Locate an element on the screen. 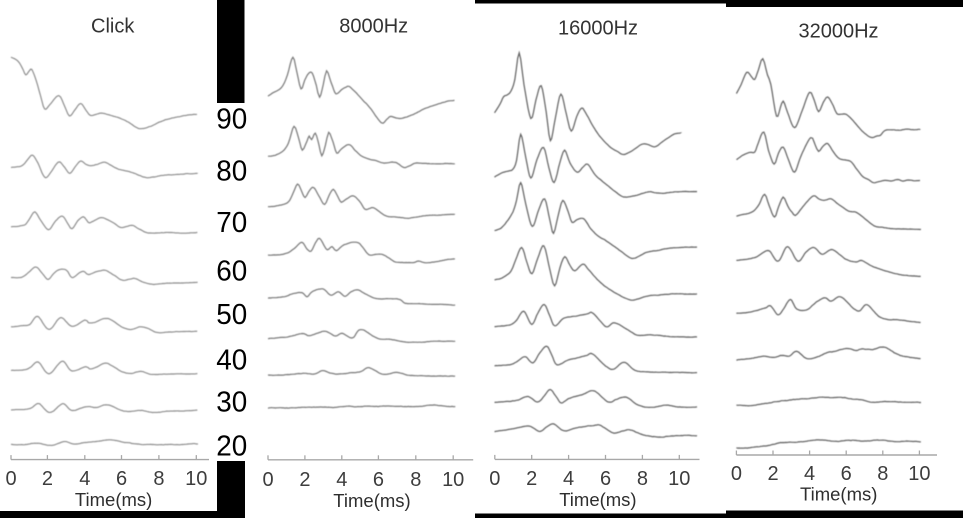 This screenshot has height=518, width=963. svg-text: 30 is located at coordinates (231, 403).